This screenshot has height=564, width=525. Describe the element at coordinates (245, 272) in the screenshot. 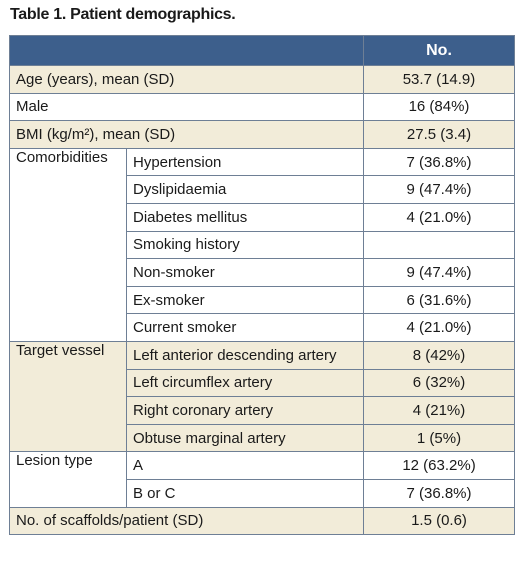

I see `row-label: Non-smoker` at that location.